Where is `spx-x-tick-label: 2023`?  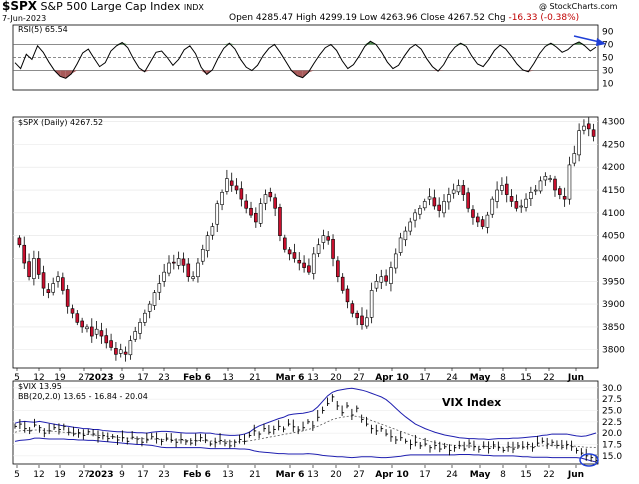
spx-x-tick-label: 2023 is located at coordinates (100, 378).